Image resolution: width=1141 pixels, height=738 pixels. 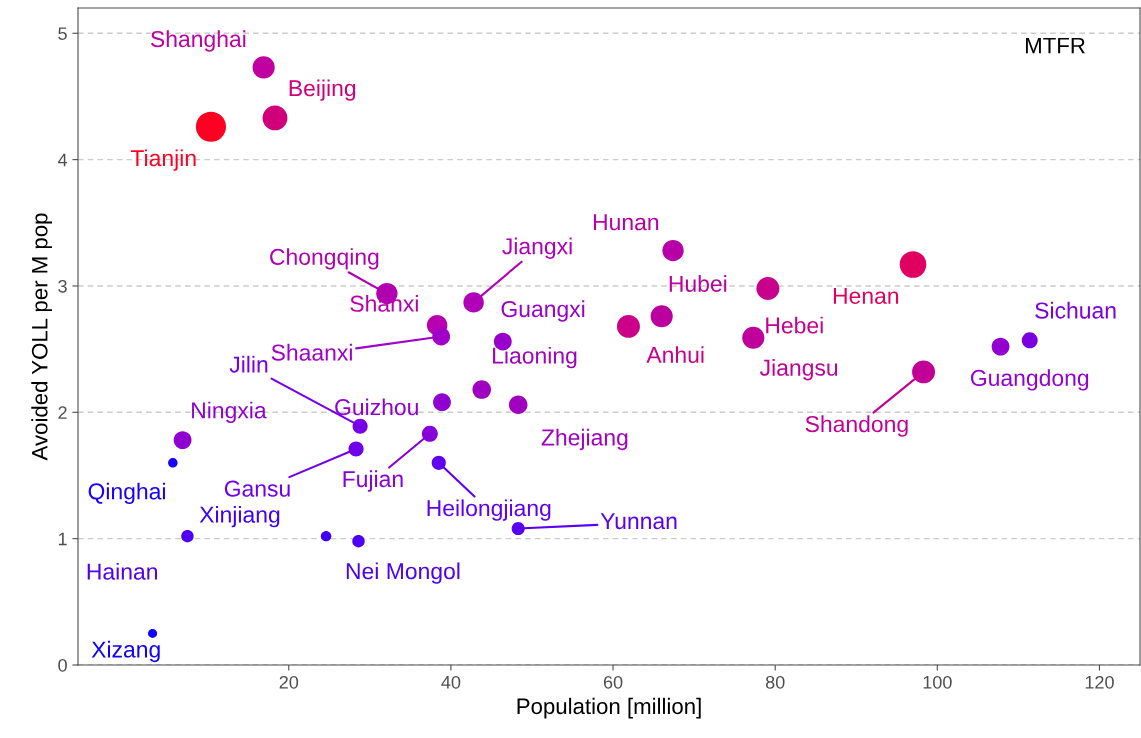 What do you see at coordinates (1099, 682) in the screenshot?
I see `x-tick-label: 120` at bounding box center [1099, 682].